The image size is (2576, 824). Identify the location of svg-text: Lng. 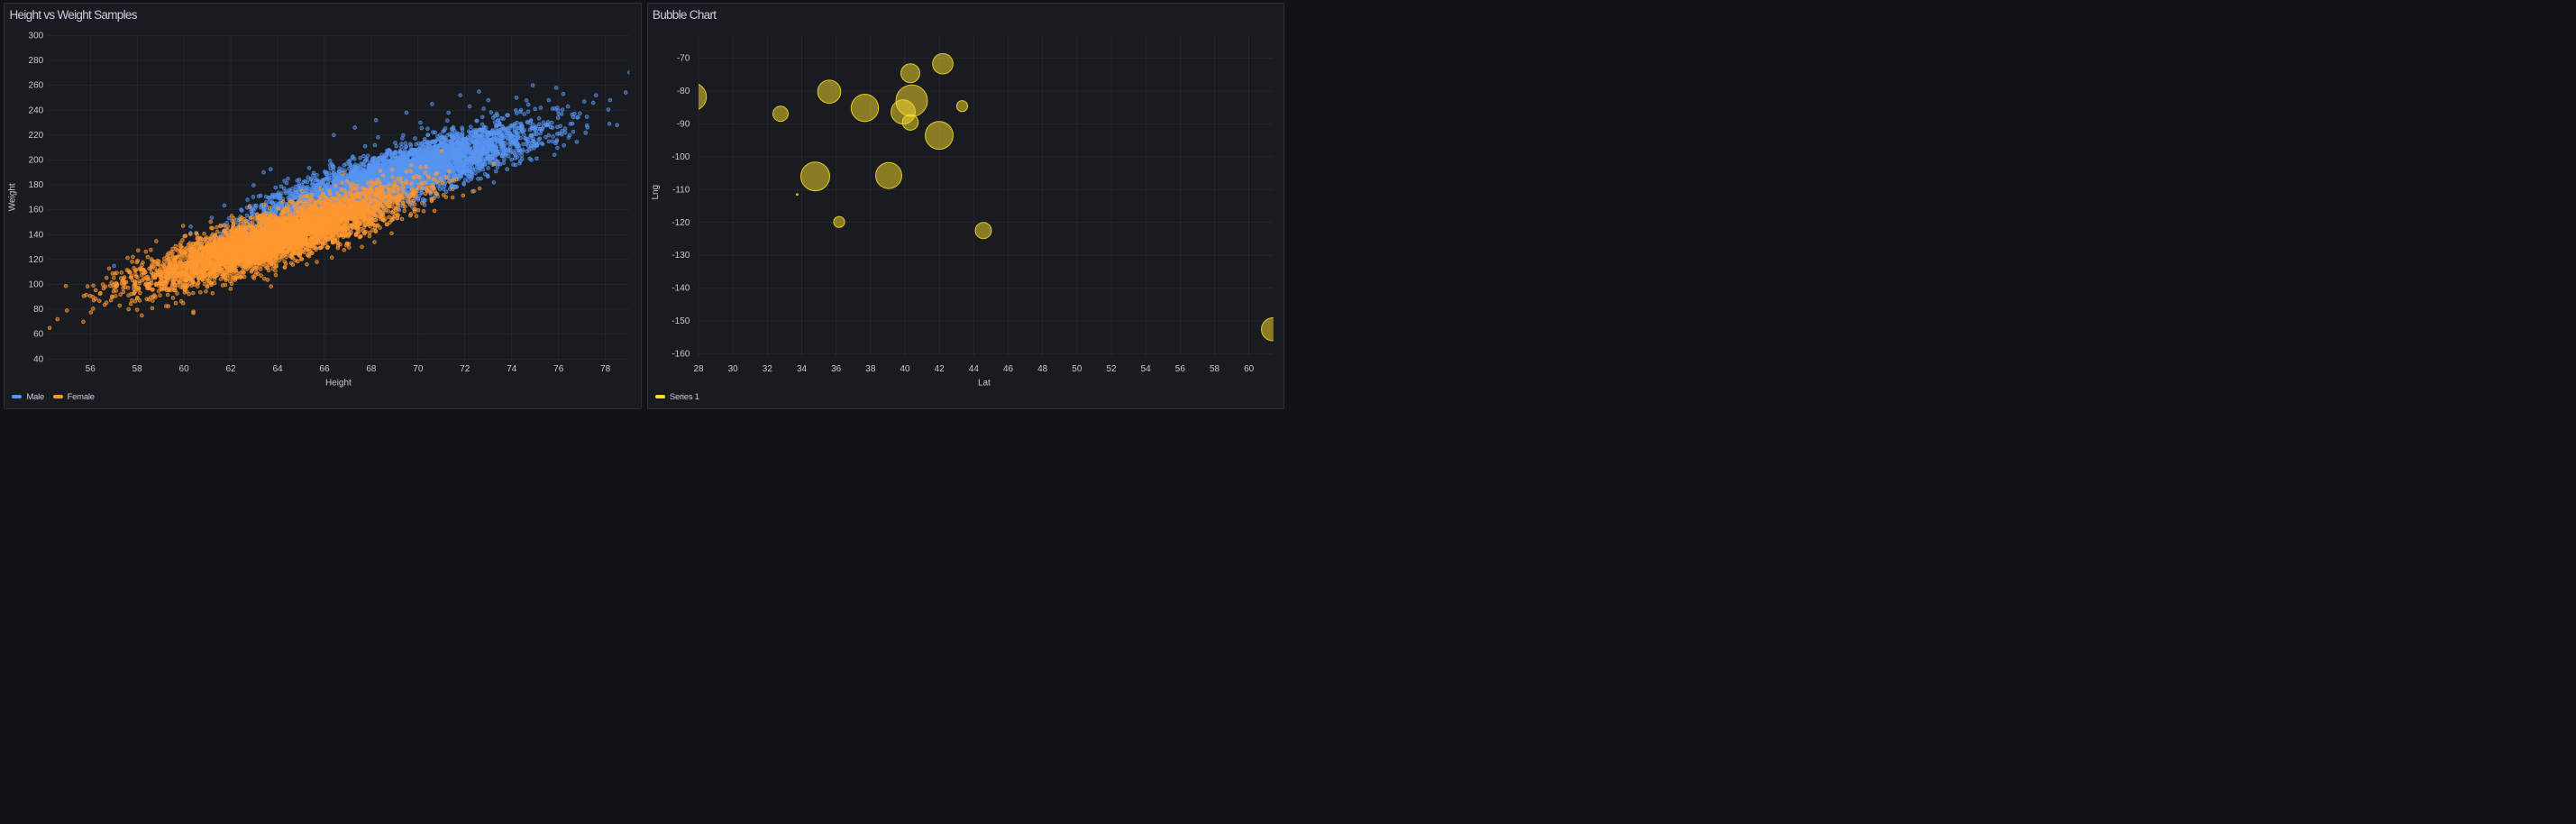
(656, 192).